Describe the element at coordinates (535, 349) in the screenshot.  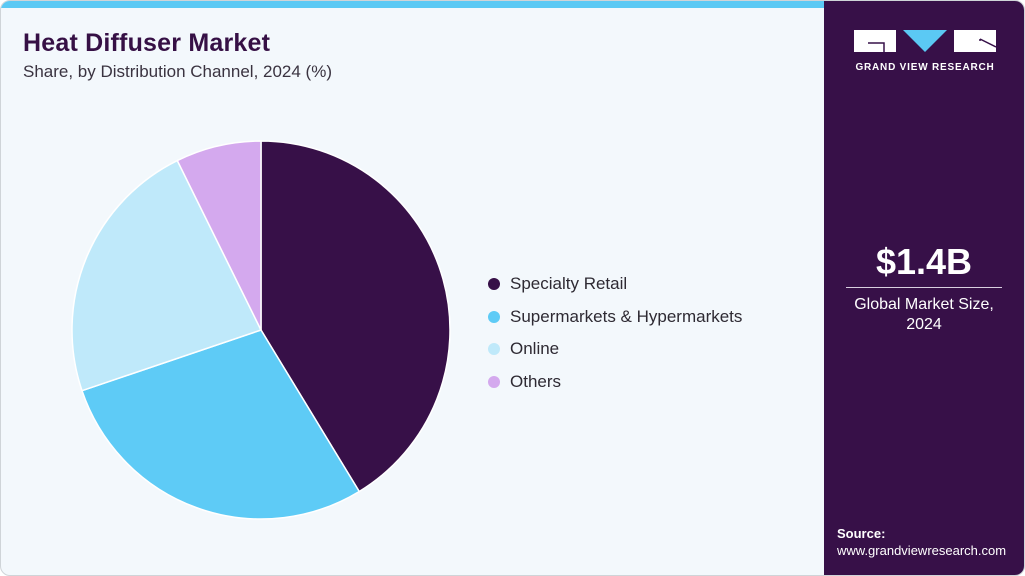
I see `legend-label: Online` at that location.